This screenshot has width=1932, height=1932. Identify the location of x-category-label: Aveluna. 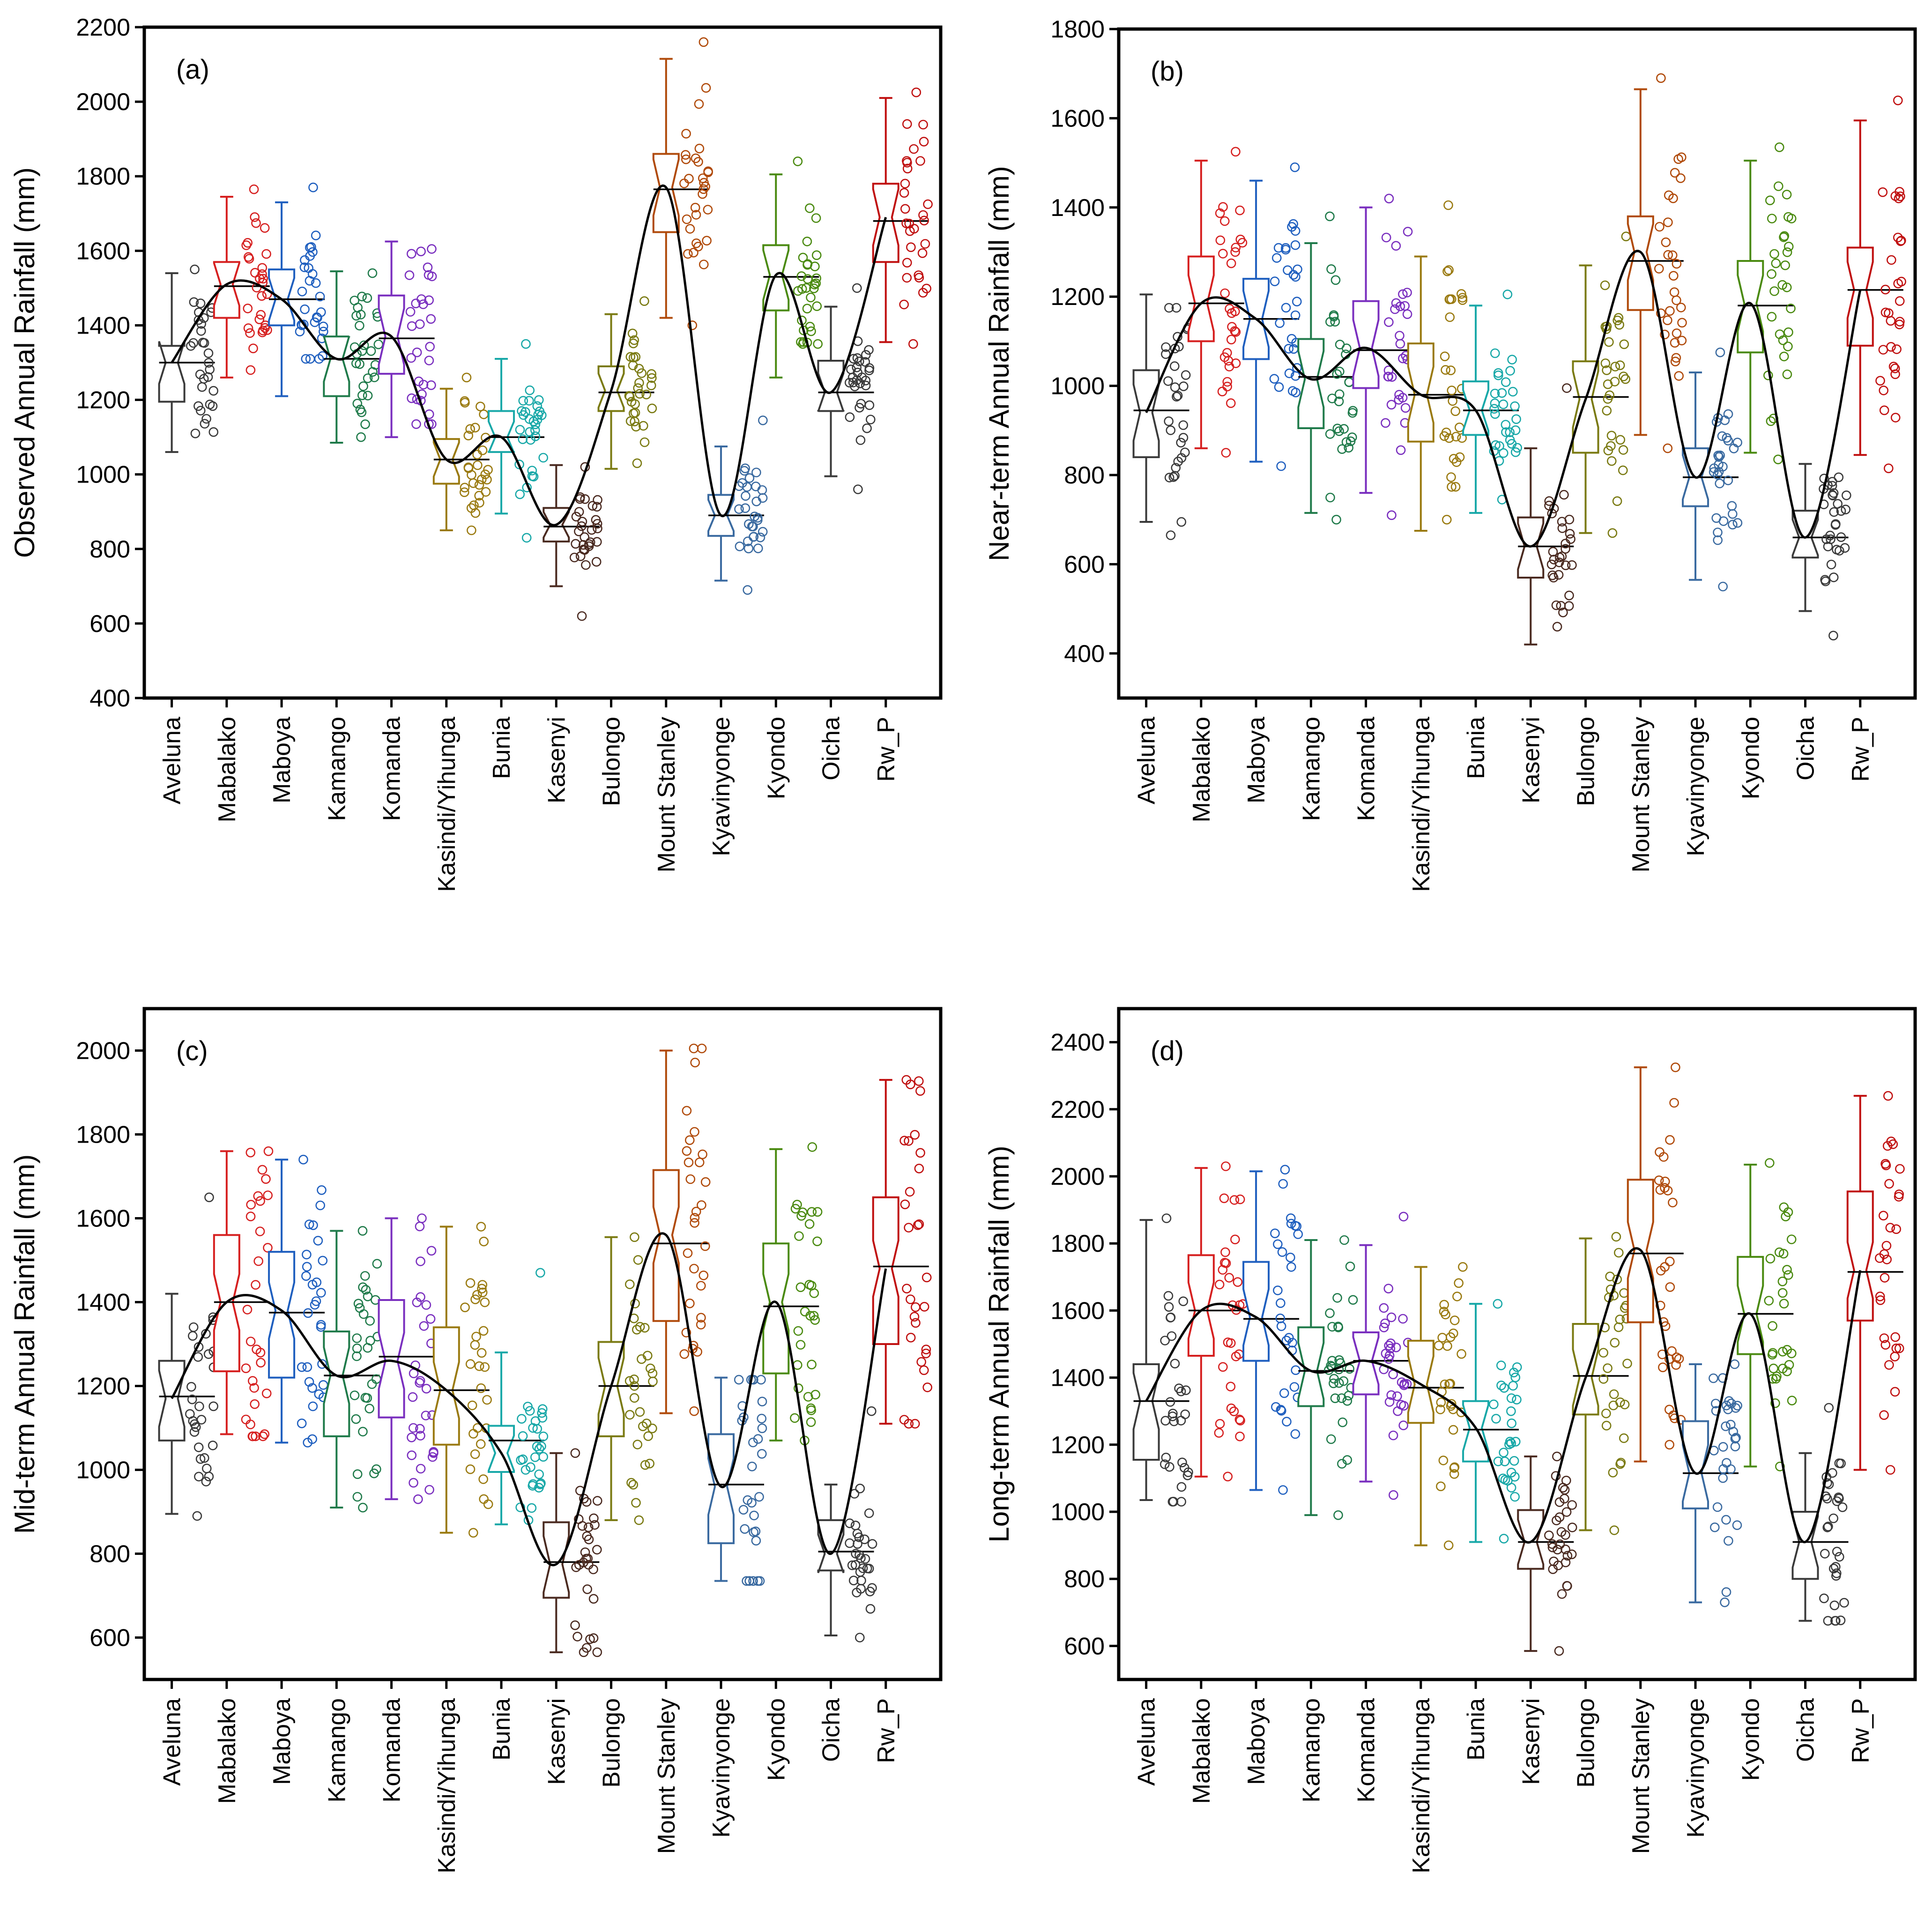
(173, 1742).